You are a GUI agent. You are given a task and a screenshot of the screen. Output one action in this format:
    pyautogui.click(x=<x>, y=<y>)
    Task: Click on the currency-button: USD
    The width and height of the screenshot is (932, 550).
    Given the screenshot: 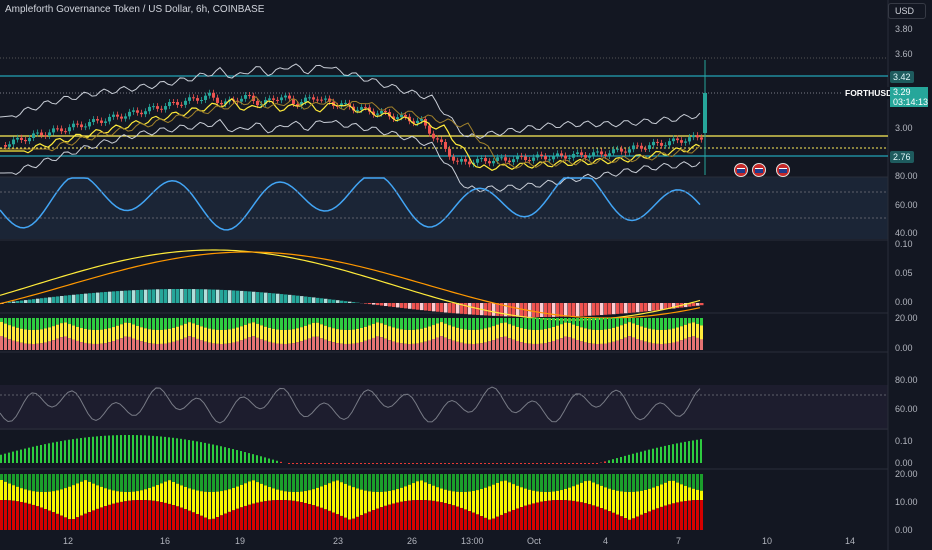 What is the action you would take?
    pyautogui.click(x=907, y=11)
    